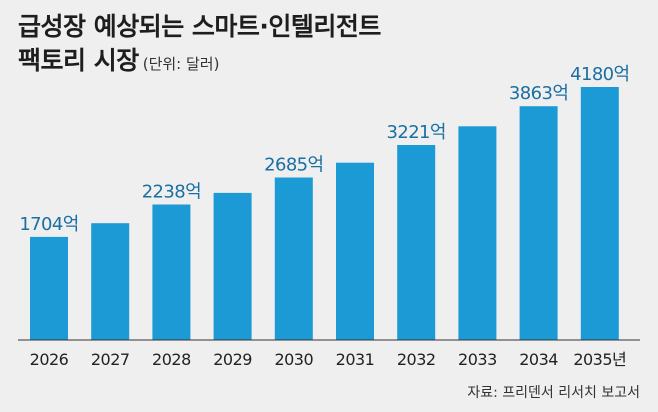 The height and width of the screenshot is (412, 658). I want to click on bar-2028, so click(171, 272).